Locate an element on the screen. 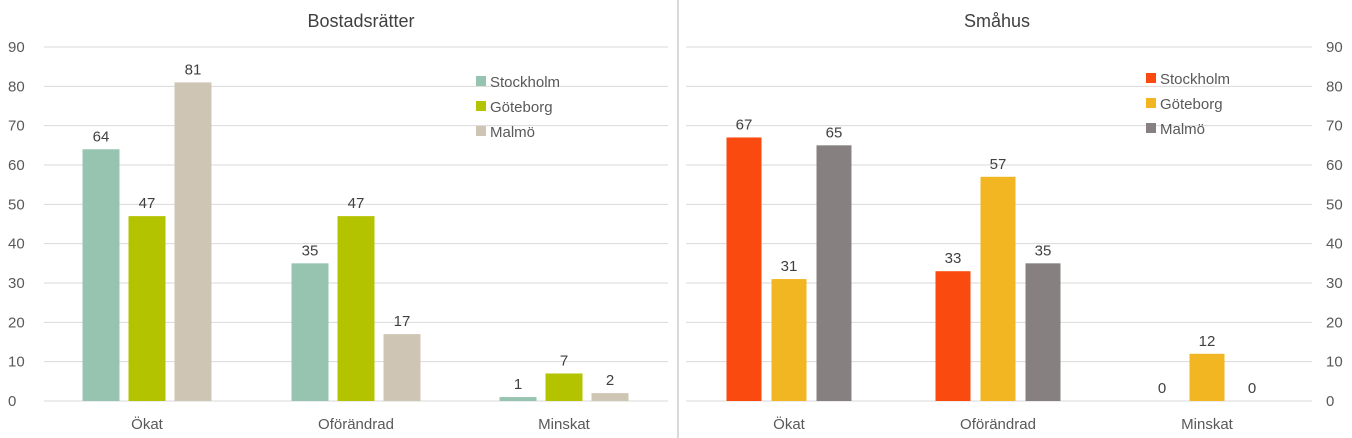 The height and width of the screenshot is (438, 1352). data-label: 67 is located at coordinates (744, 124).